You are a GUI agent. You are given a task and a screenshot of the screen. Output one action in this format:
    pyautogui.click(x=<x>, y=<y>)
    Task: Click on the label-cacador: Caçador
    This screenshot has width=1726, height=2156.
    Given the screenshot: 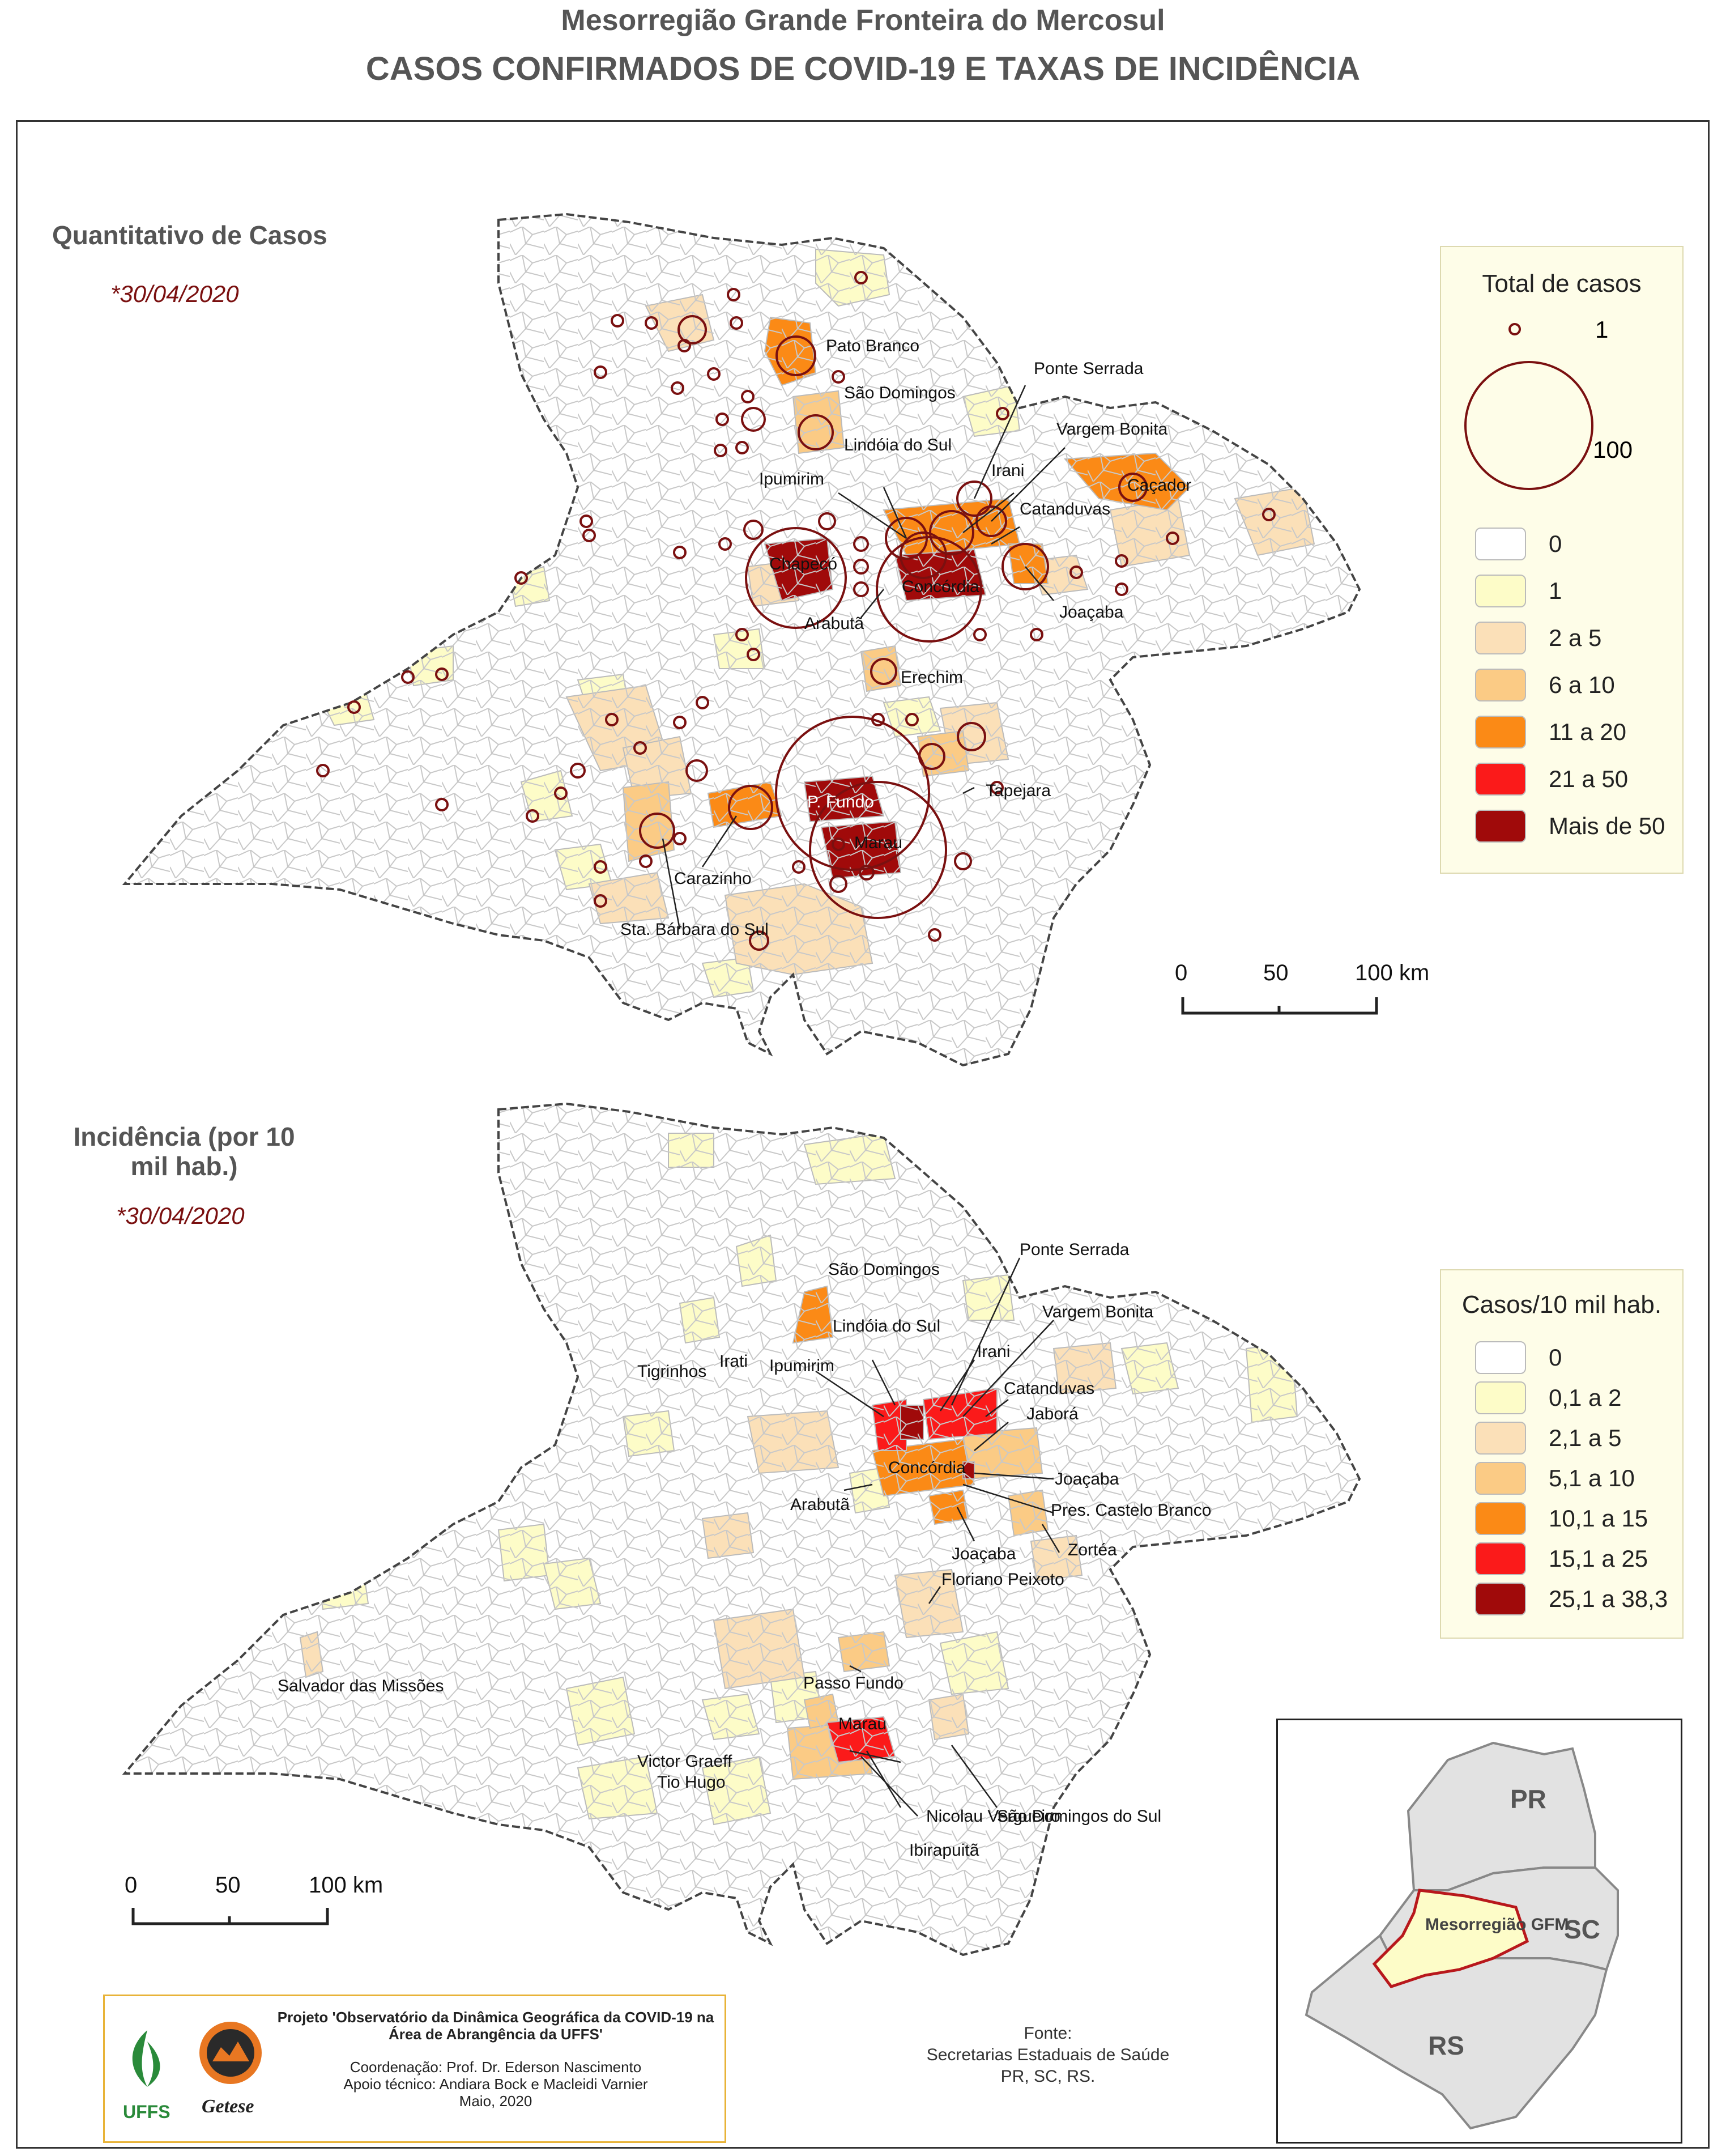 What is the action you would take?
    pyautogui.click(x=1159, y=485)
    